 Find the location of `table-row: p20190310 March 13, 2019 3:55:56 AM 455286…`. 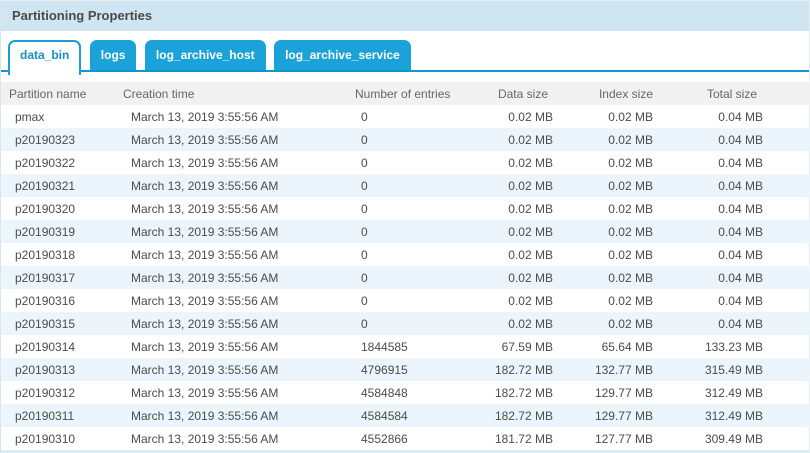

table-row: p20190310 March 13, 2019 3:55:56 AM 455286… is located at coordinates (405, 438).